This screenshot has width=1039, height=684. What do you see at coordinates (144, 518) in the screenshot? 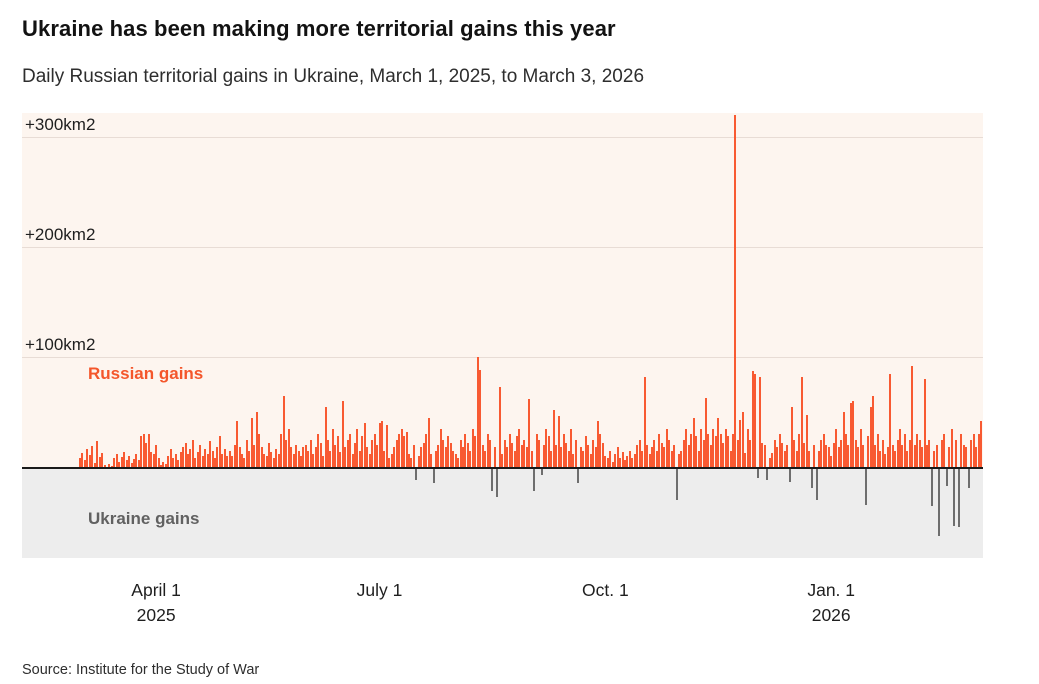
I see `legend-ukraine-gains: Ukraine gains` at bounding box center [144, 518].